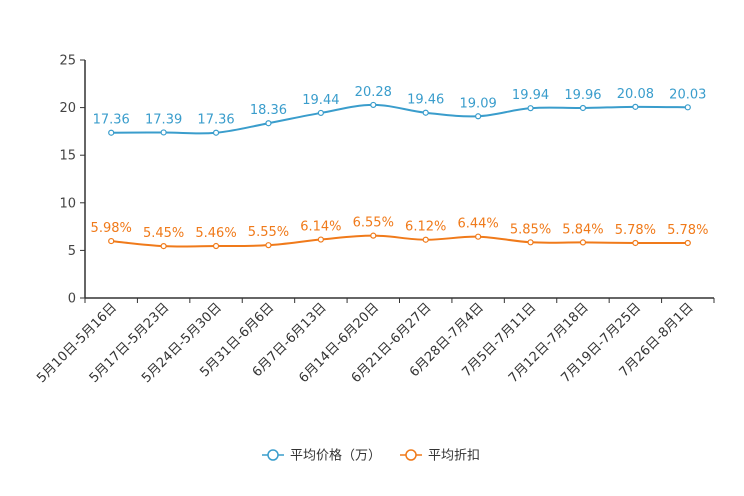  What do you see at coordinates (111, 228) in the screenshot?
I see `data-label: 5.98%` at bounding box center [111, 228].